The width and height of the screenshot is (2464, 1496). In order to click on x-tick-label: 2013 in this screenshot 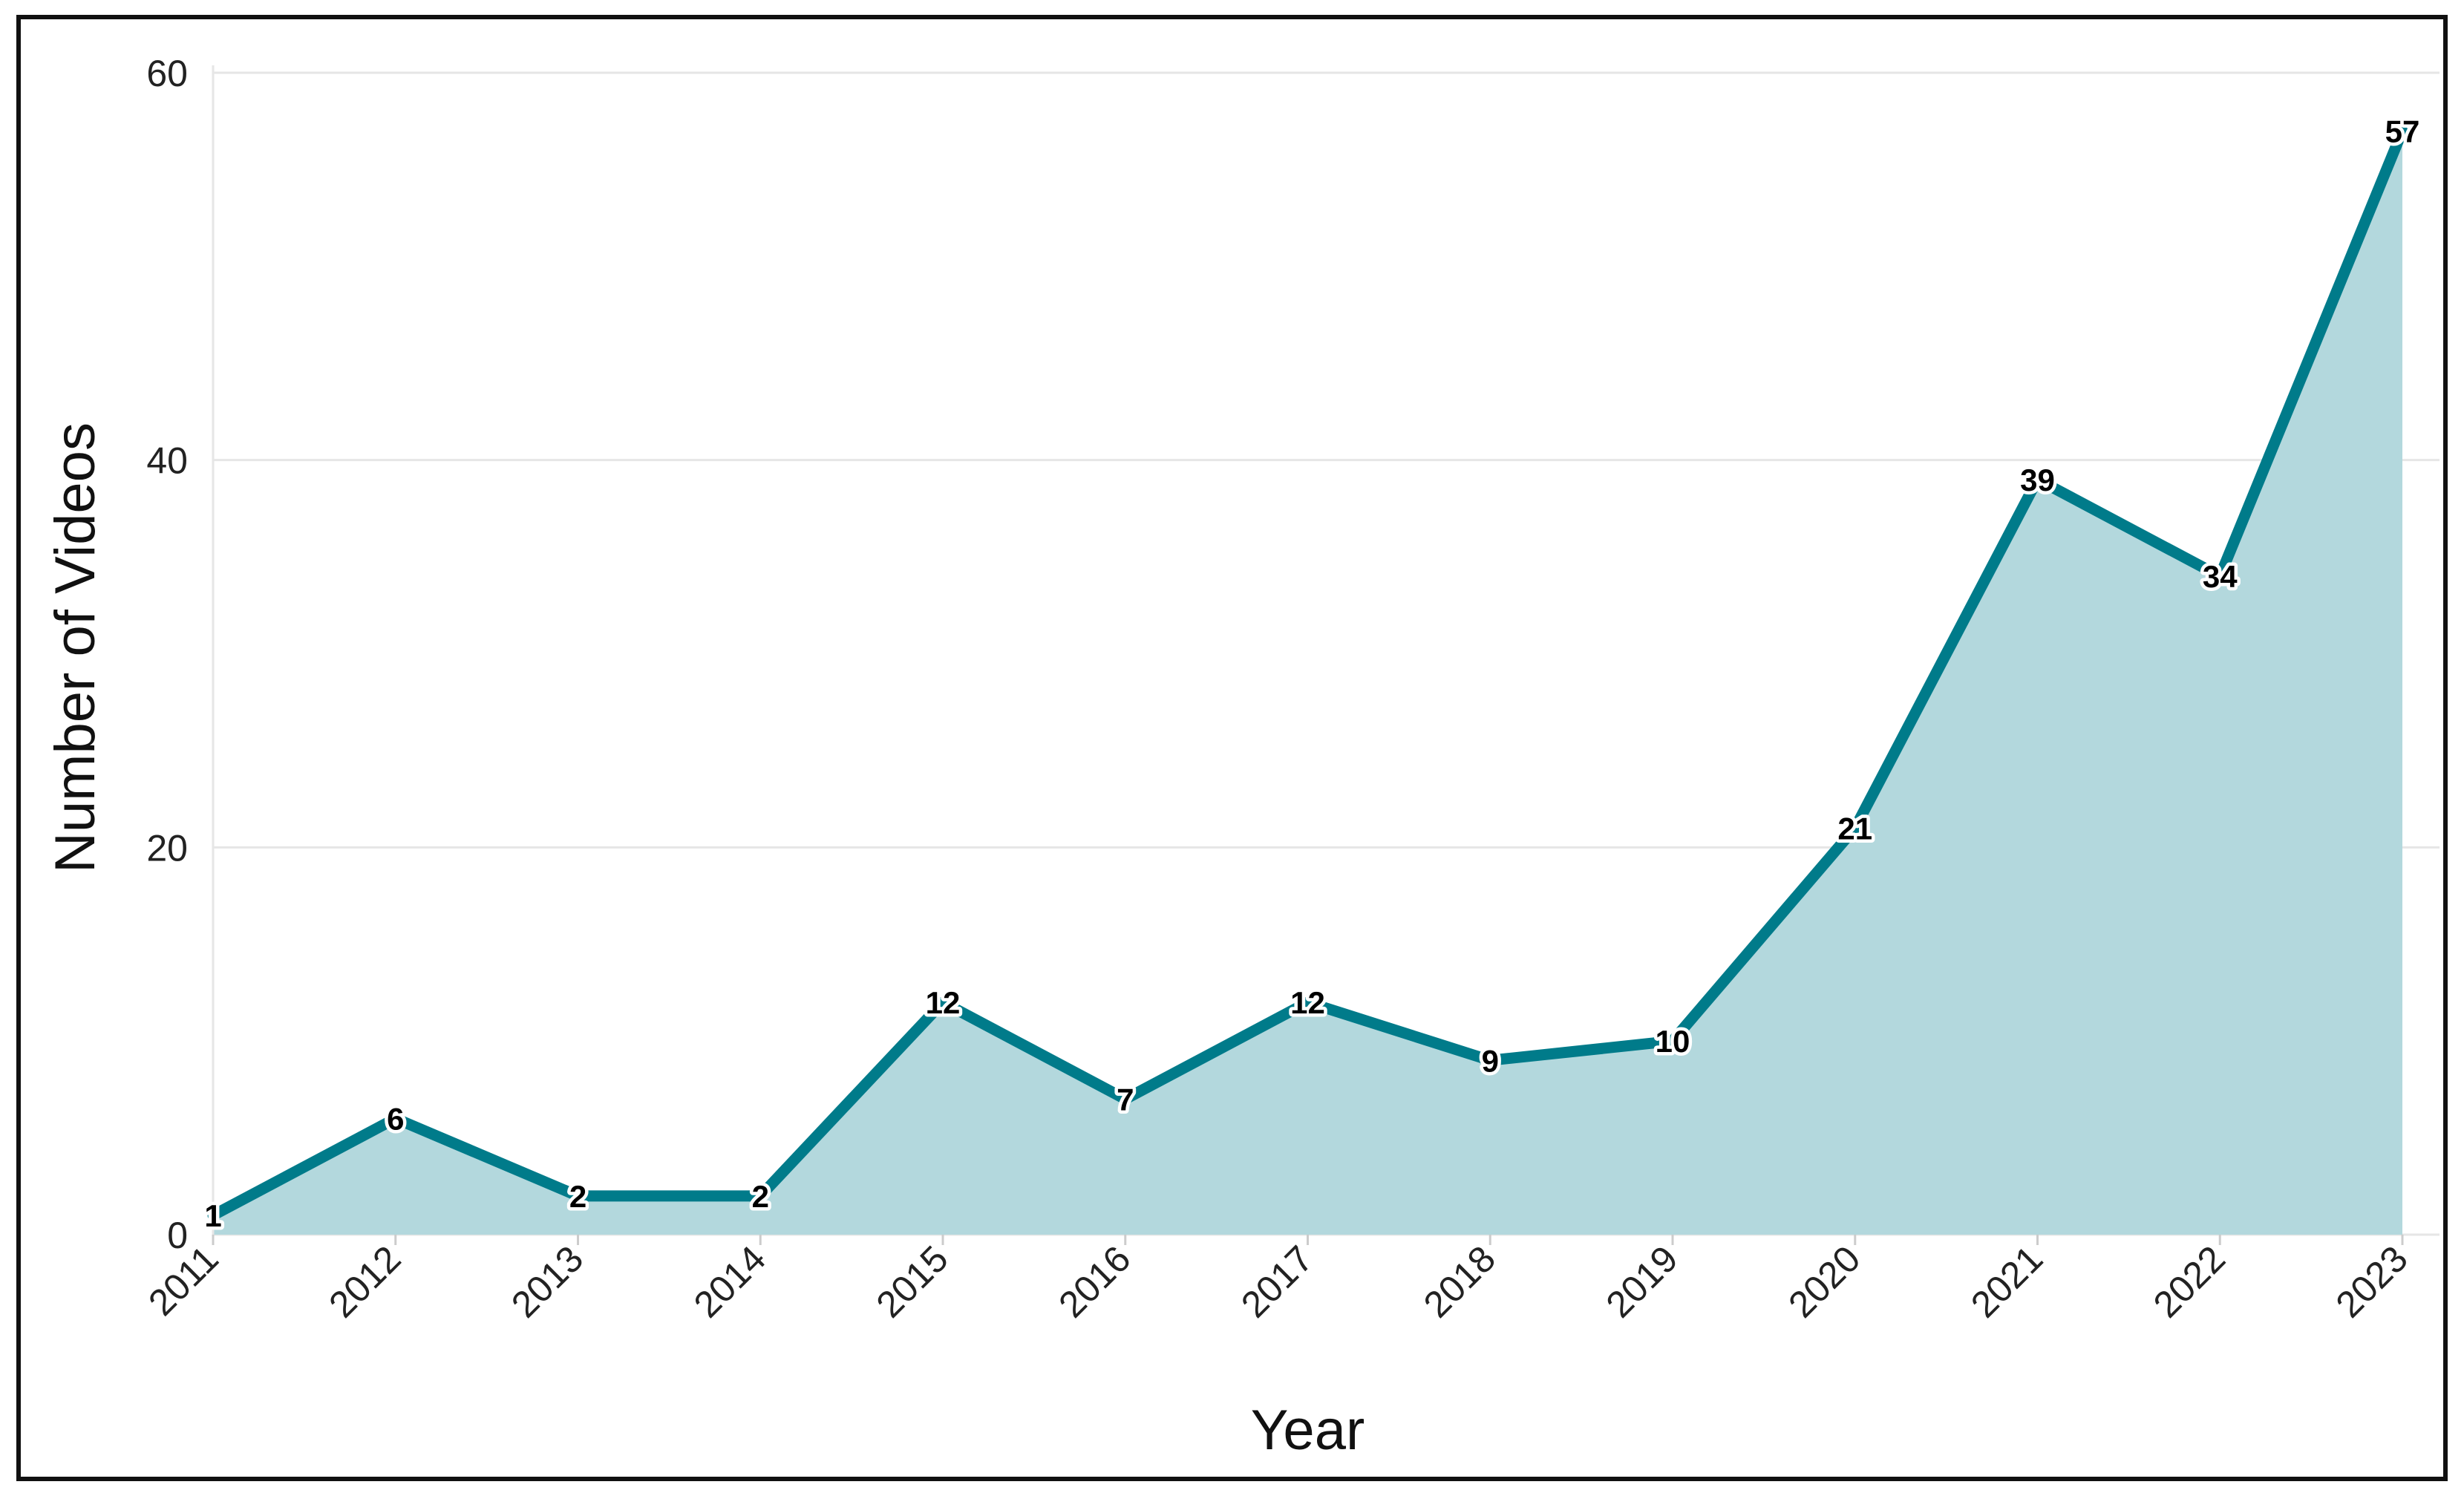, I will do `click(547, 1282)`.